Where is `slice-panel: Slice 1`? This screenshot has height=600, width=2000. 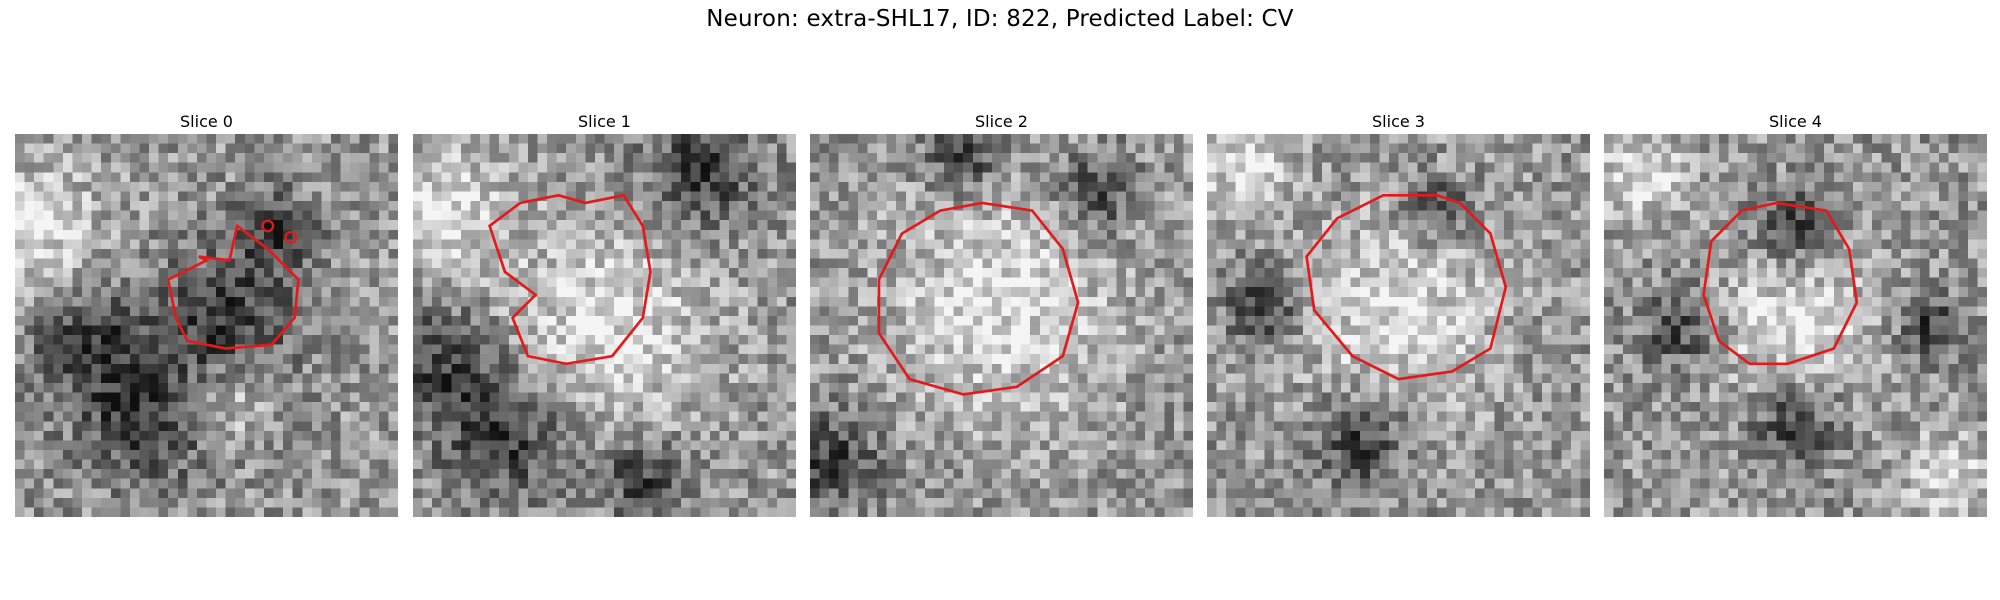
slice-panel: Slice 1 is located at coordinates (604, 313).